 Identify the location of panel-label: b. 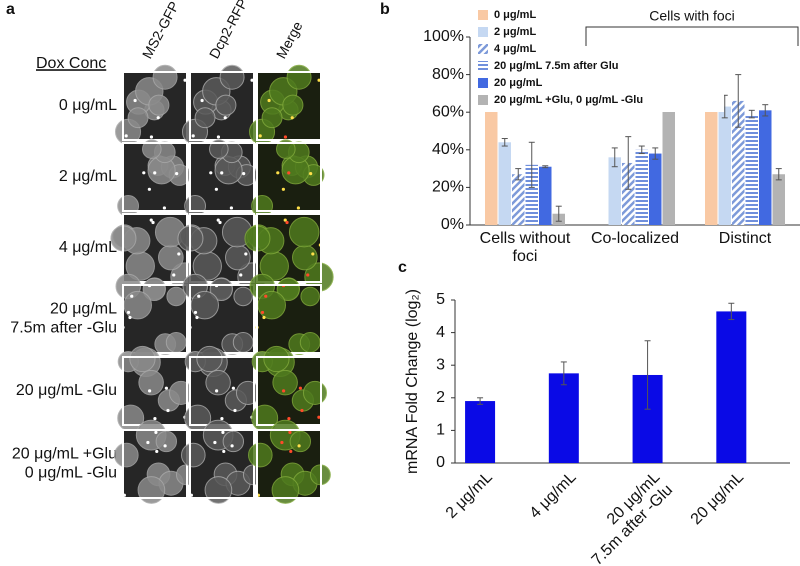
(385, 9).